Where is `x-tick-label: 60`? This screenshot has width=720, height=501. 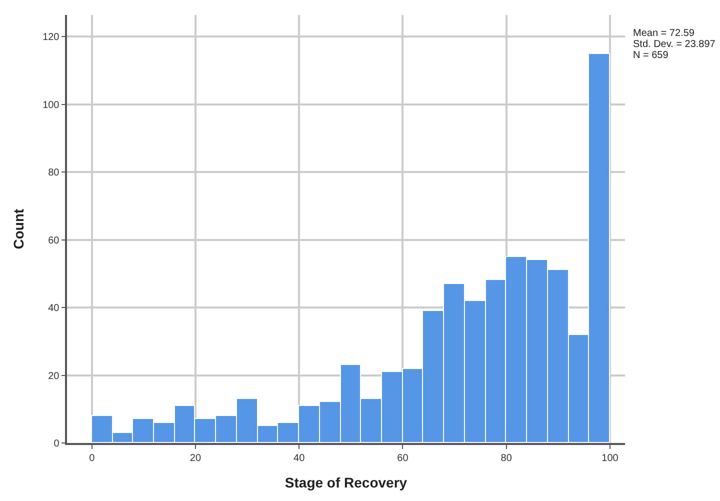
x-tick-label: 60 is located at coordinates (403, 458).